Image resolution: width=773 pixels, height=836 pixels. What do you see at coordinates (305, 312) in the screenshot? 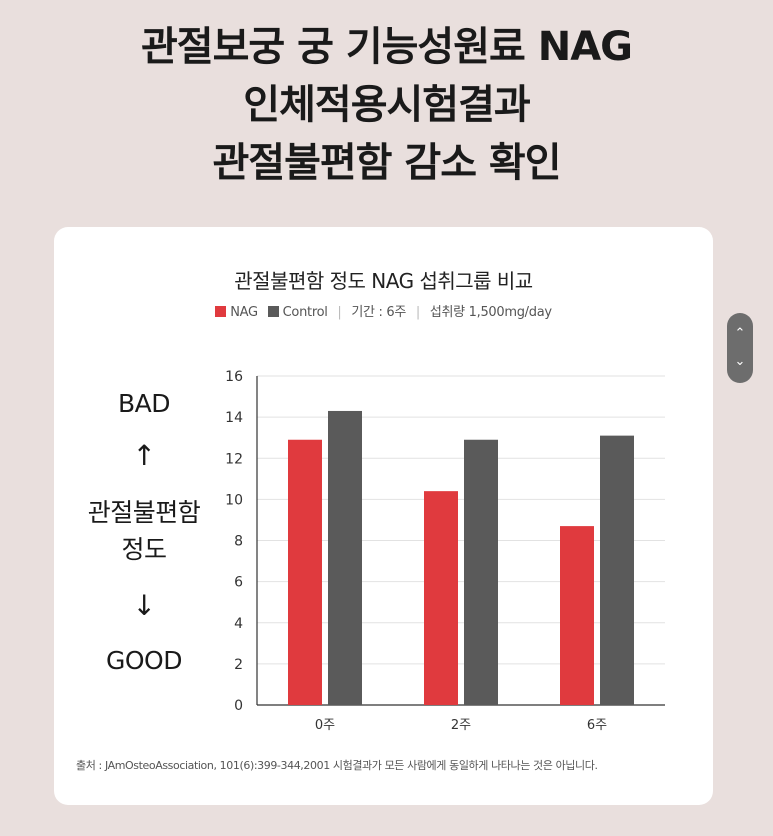
I see `legend-label-control: Control` at bounding box center [305, 312].